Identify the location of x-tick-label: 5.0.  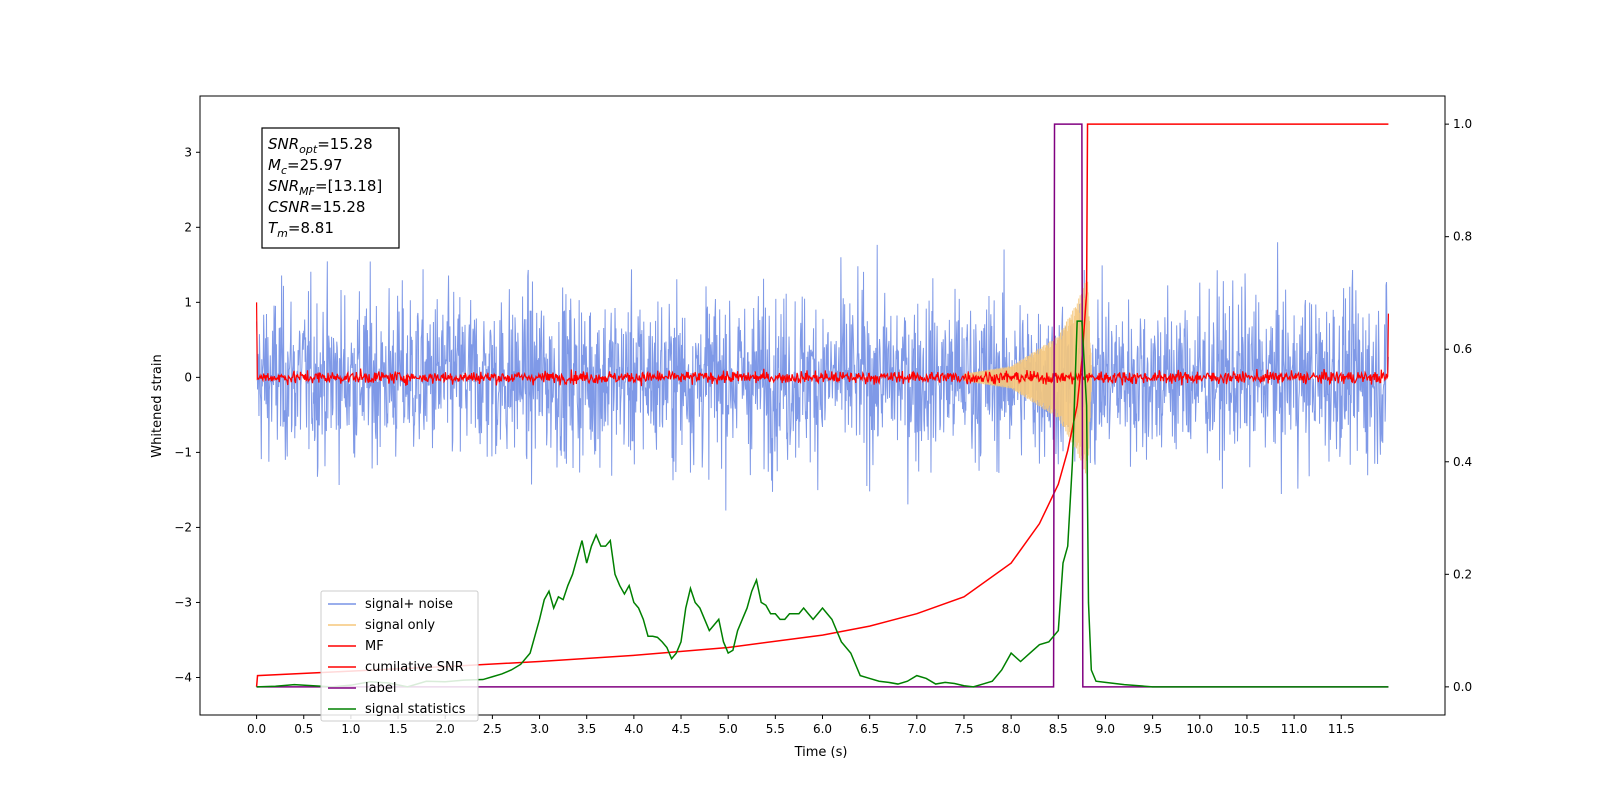
(728, 729).